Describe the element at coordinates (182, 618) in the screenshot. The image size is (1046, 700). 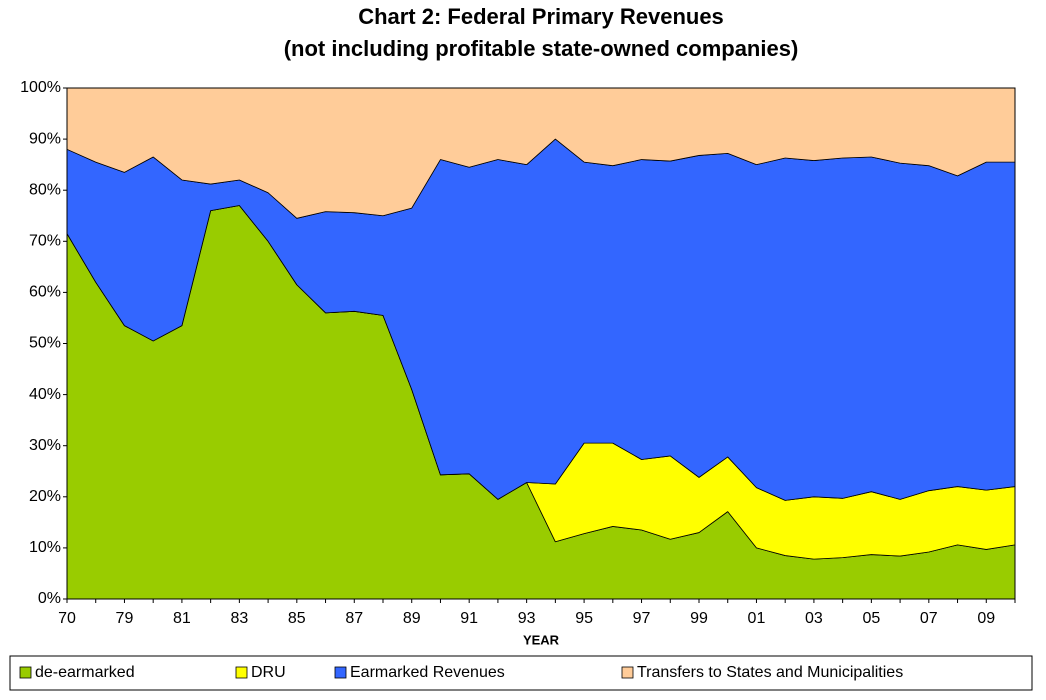
I see `x-tick-label: 81` at that location.